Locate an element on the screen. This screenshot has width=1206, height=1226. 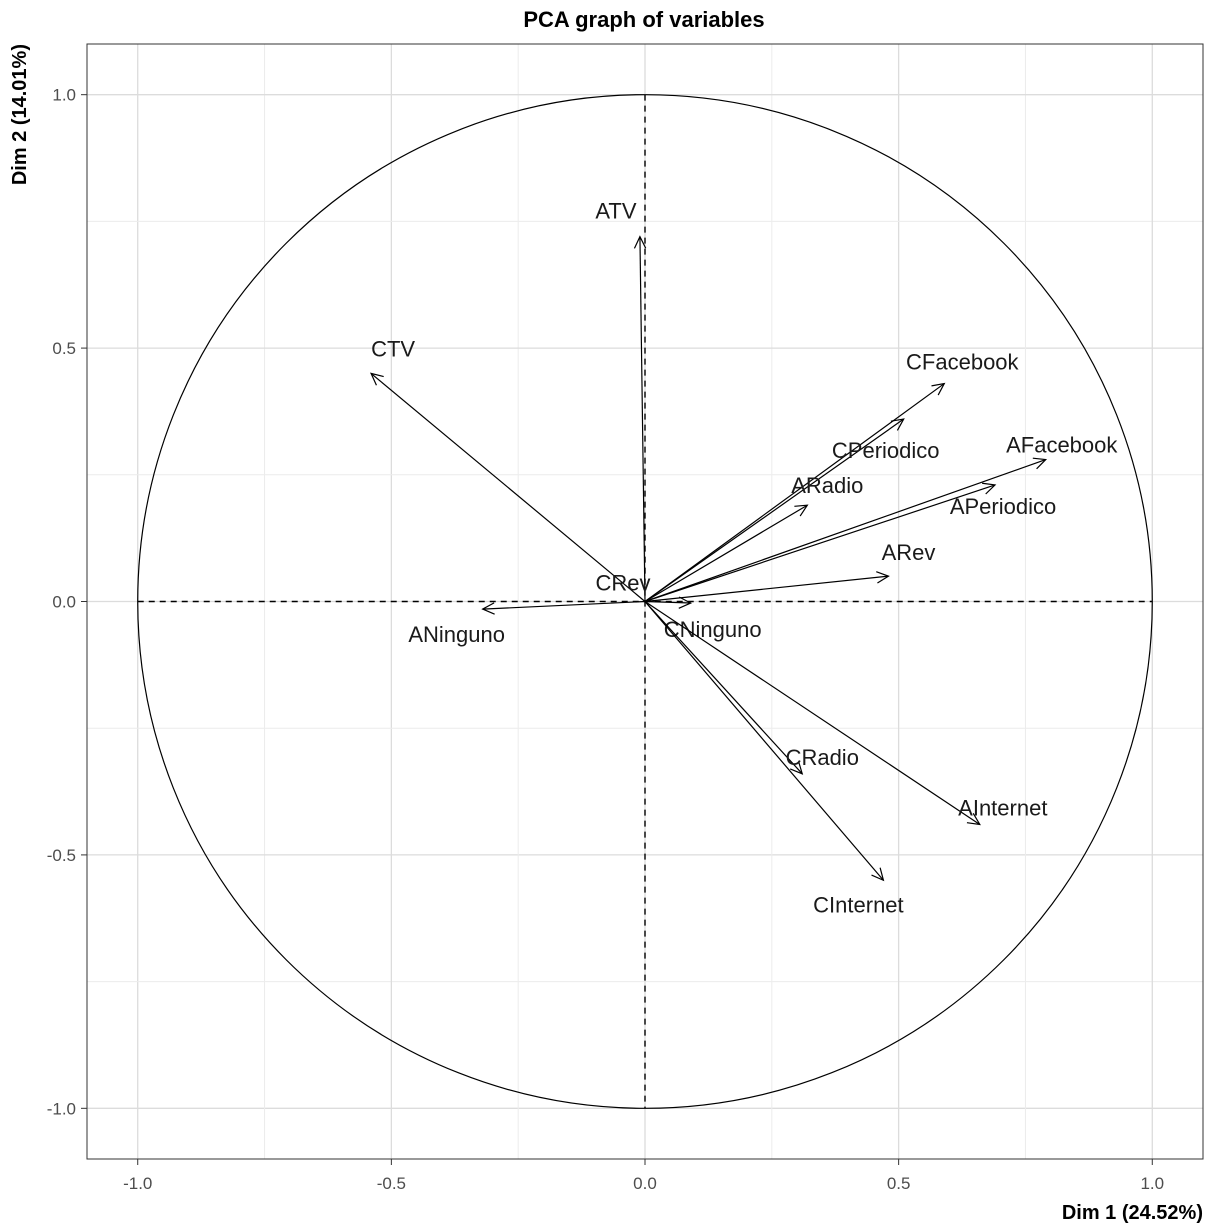
variable-label-afacebook: AFacebook is located at coordinates (1062, 445).